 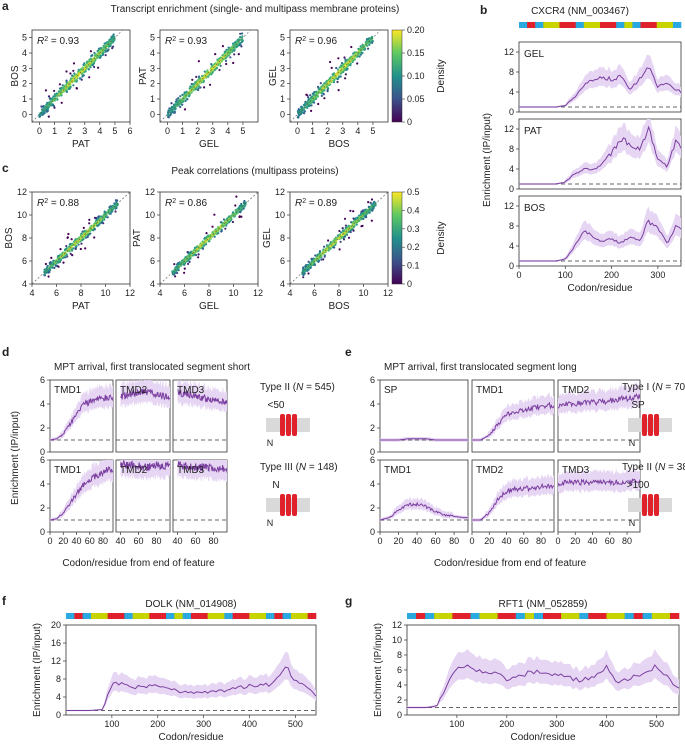 What do you see at coordinates (174, 201) in the screenshot?
I see `r2-exponent: 2` at bounding box center [174, 201].